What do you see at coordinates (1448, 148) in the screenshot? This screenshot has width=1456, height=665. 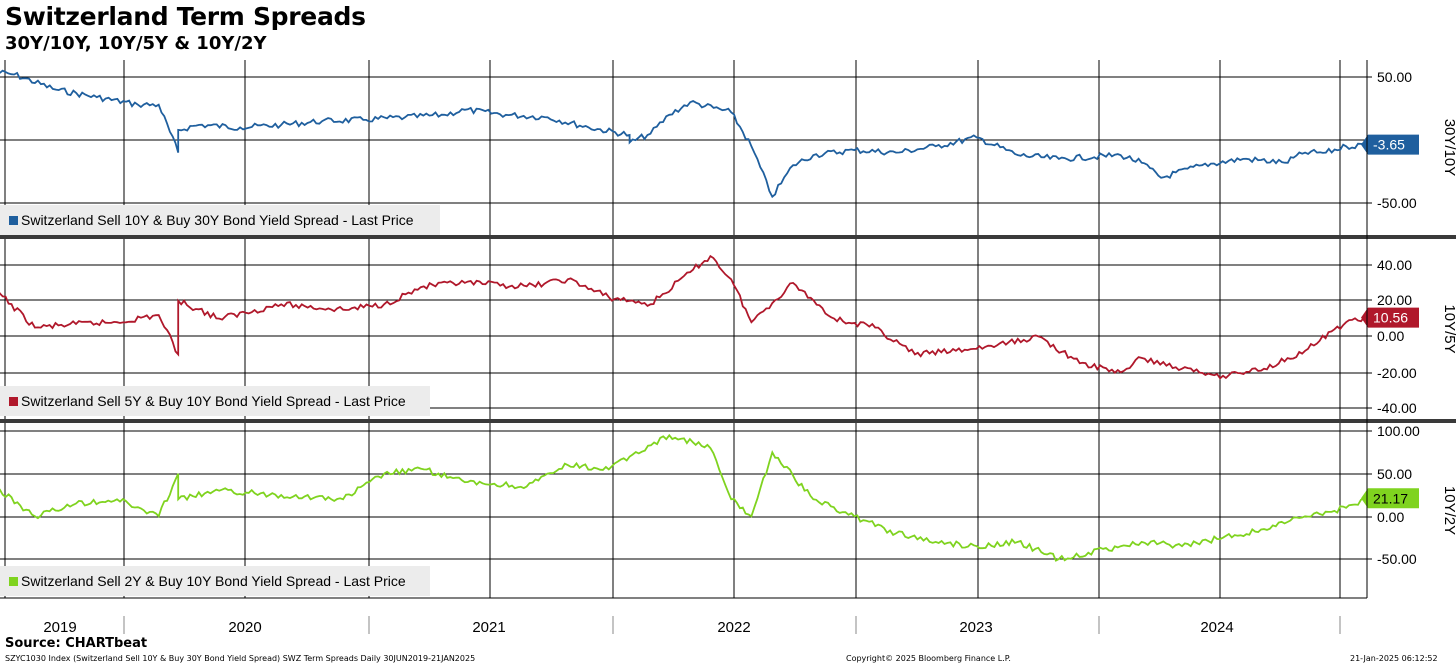 I see `panel-label: 30Y/10Y` at bounding box center [1448, 148].